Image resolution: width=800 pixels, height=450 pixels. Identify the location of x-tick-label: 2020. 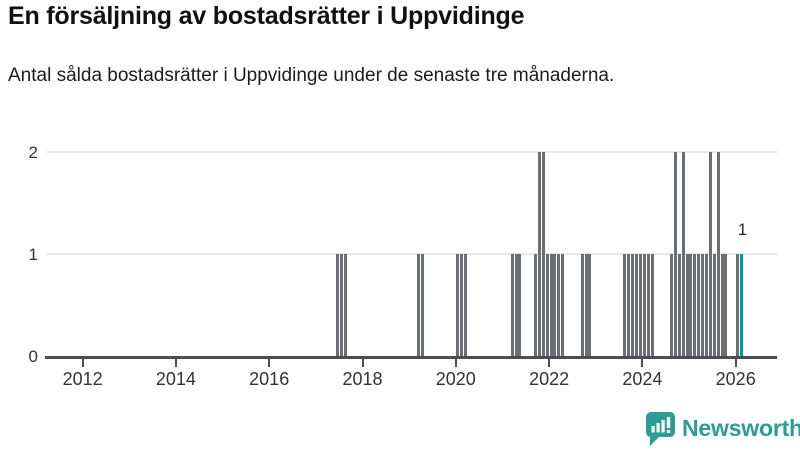
(455, 379).